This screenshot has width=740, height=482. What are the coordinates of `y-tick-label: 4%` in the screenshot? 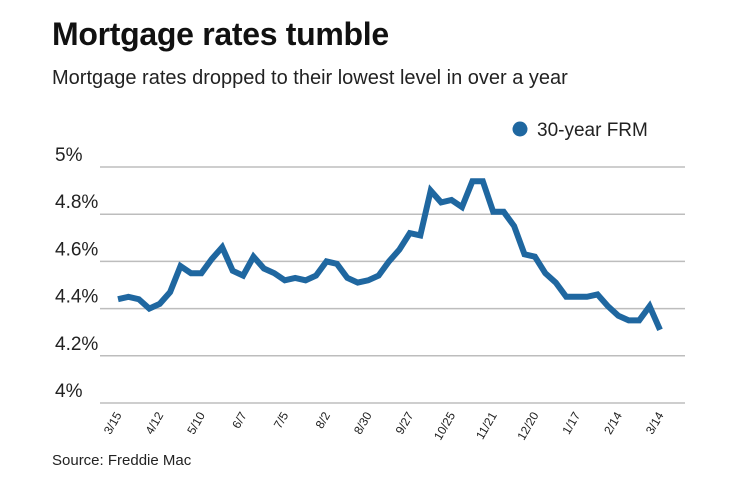 It's located at (69, 391).